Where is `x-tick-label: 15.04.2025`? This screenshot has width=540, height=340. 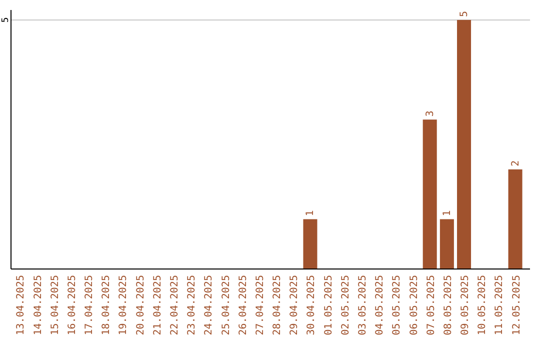
x-tick-label: 15.04.2025 is located at coordinates (55, 305).